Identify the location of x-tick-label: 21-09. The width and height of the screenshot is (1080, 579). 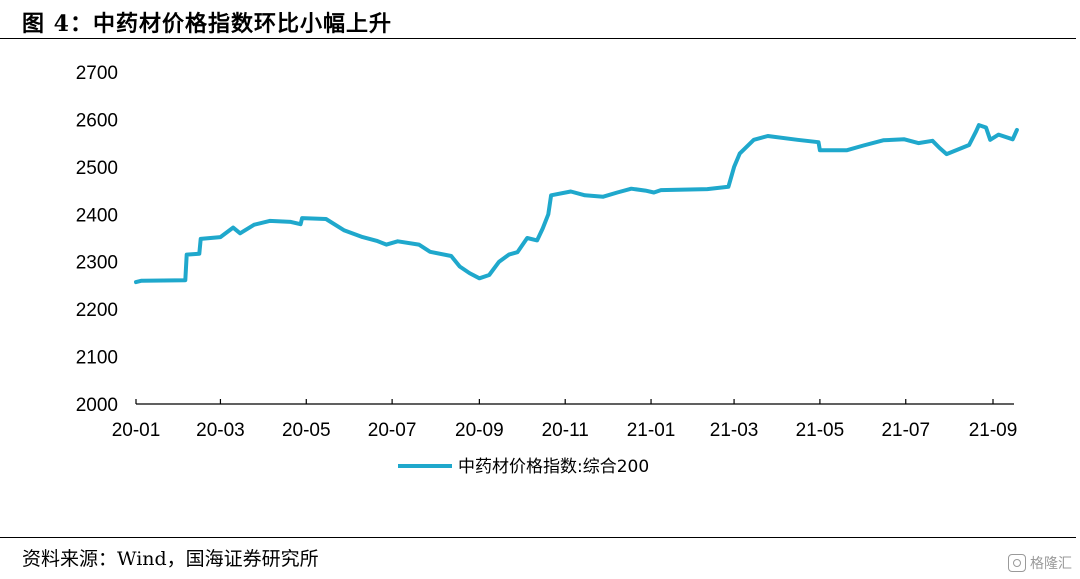
(993, 430).